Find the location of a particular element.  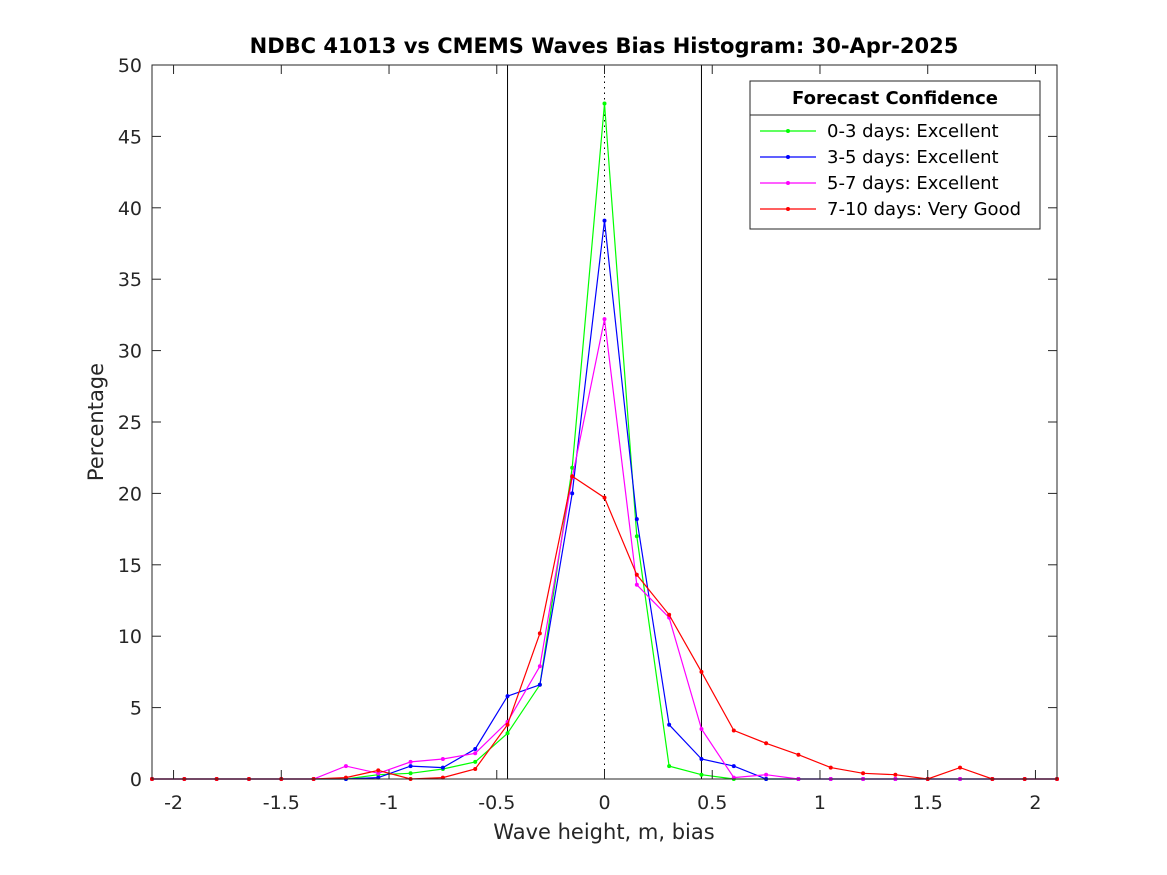

y-tick-label: 30 is located at coordinates (130, 352).